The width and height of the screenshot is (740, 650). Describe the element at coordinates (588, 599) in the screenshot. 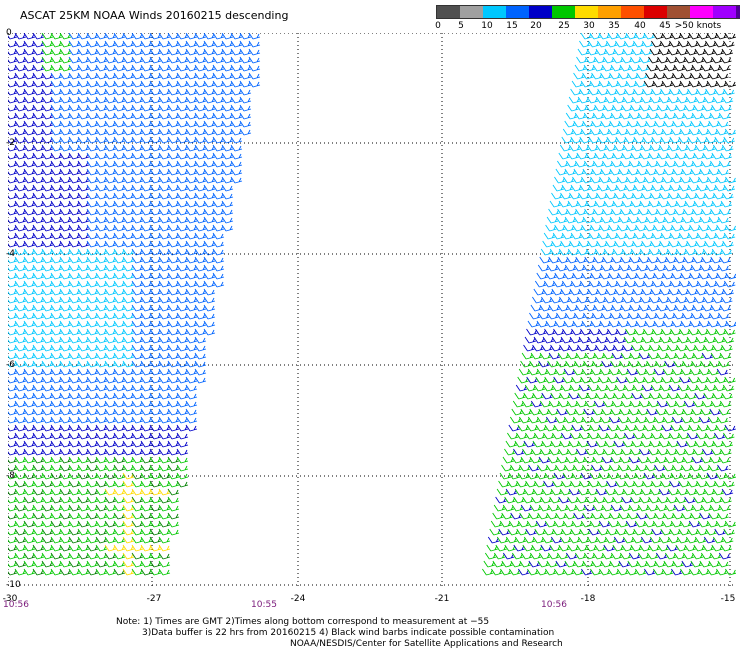

I see `lon-label: -18` at that location.